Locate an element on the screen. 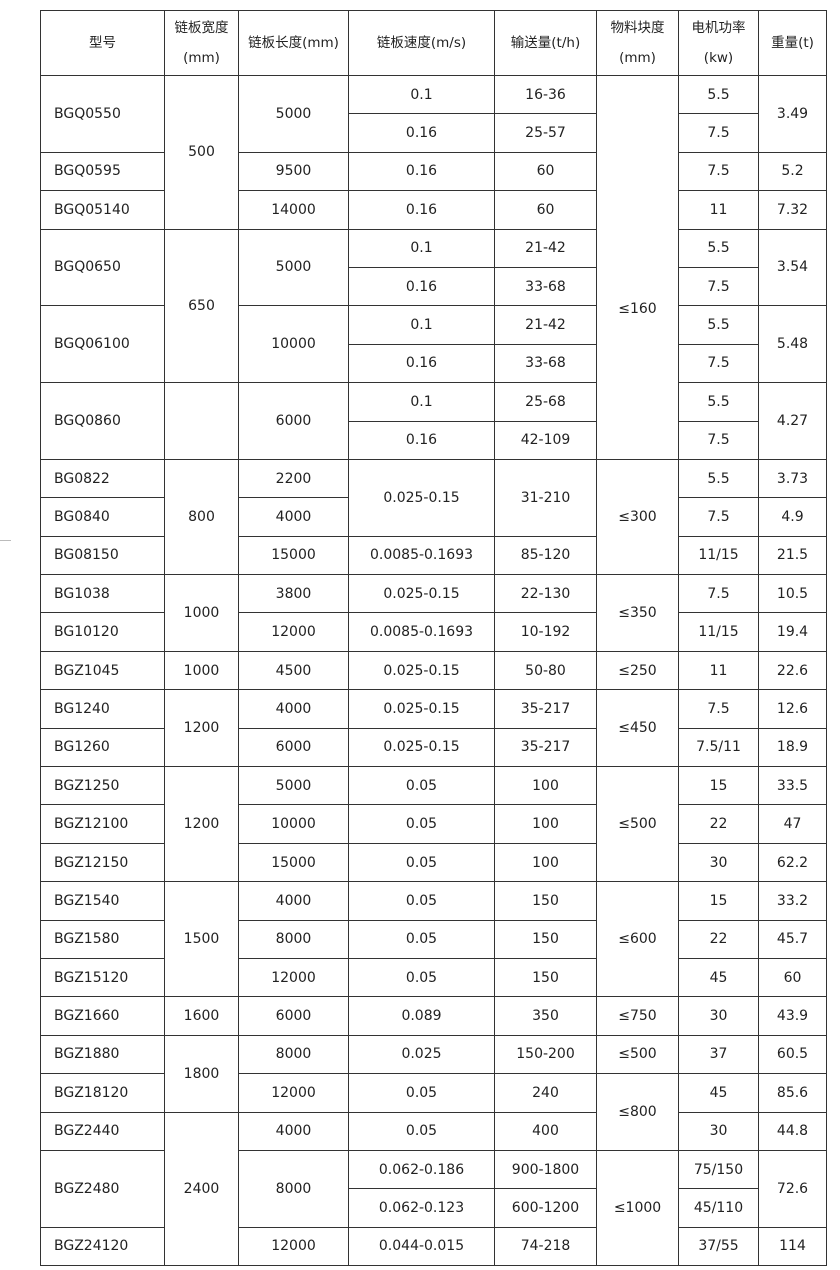 This screenshot has height=1270, width=840. cell-weight: 12.6 is located at coordinates (792, 709).